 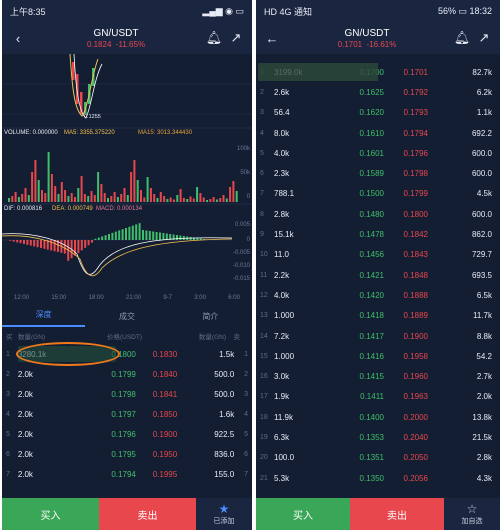 What do you see at coordinates (165, 414) in the screenshot?
I see `ask-price: 0.1850` at bounding box center [165, 414].